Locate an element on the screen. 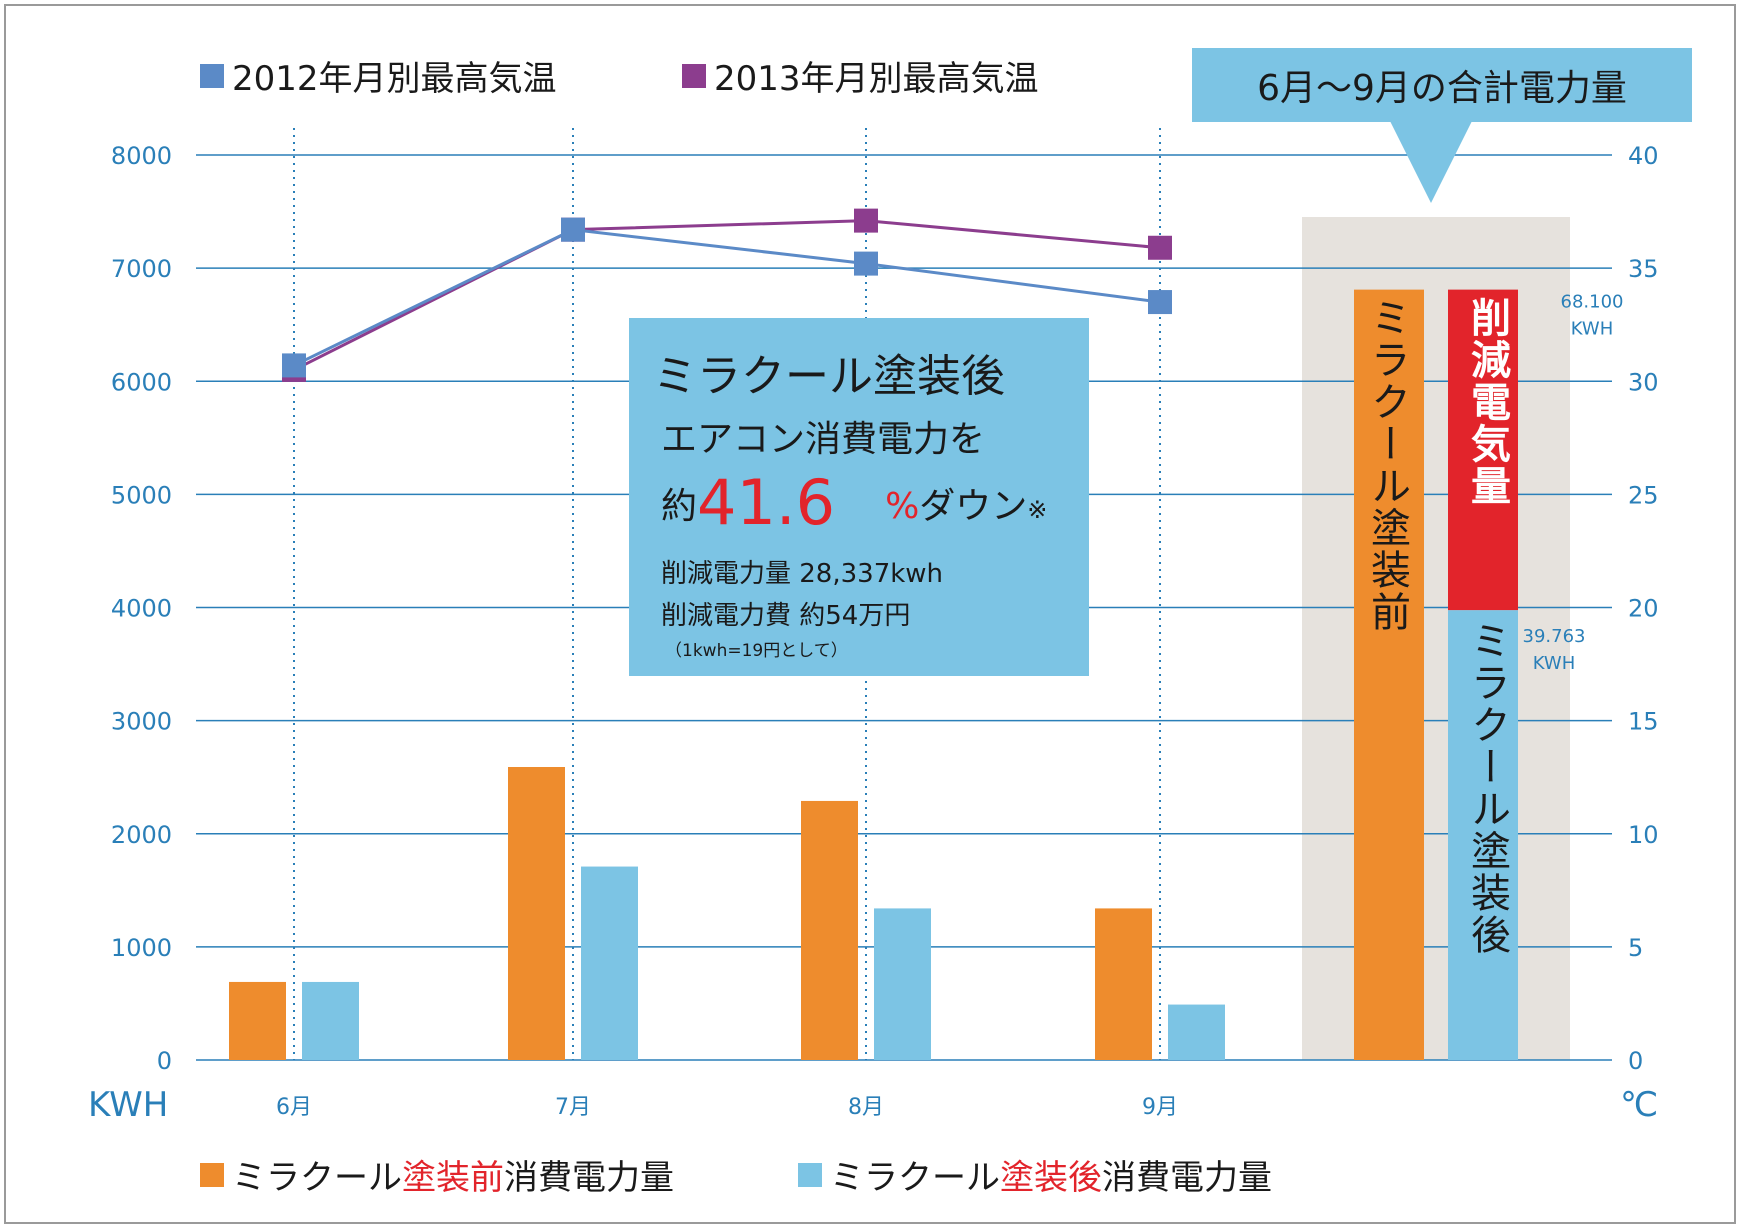  y-tick-label: 6000 is located at coordinates (141, 382).